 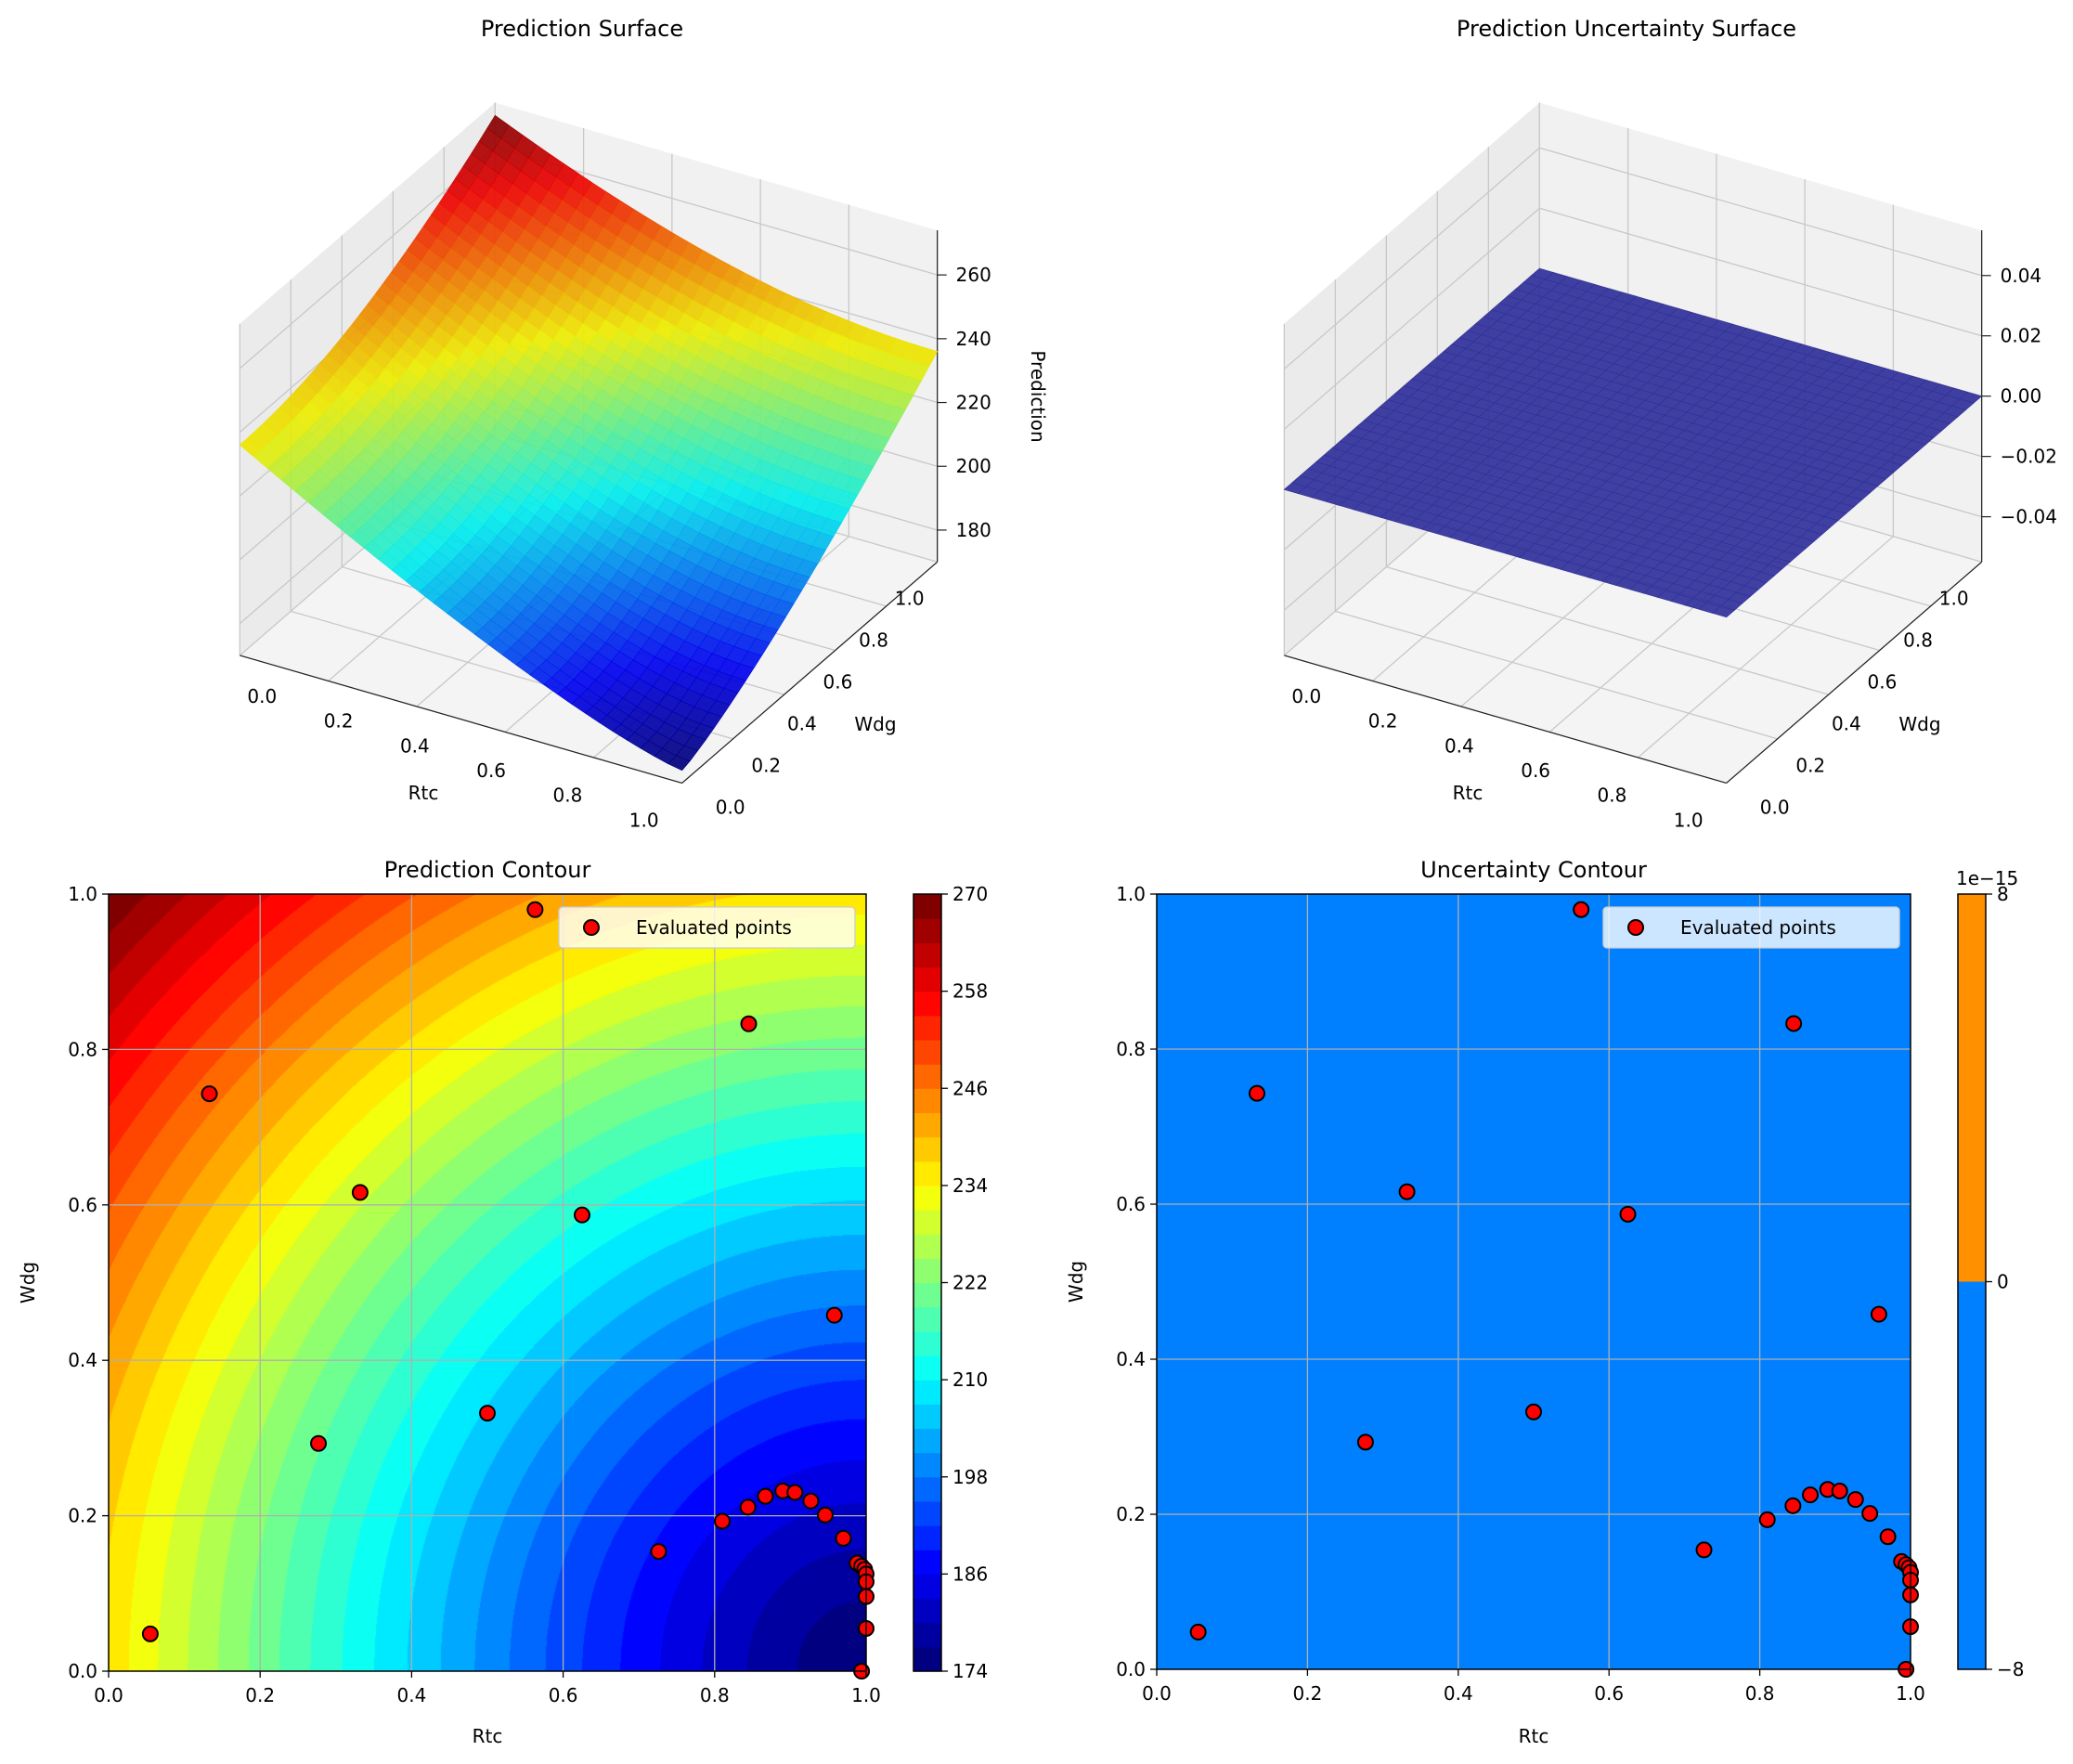 What do you see at coordinates (1635, 927) in the screenshot?
I see `legend-marker` at bounding box center [1635, 927].